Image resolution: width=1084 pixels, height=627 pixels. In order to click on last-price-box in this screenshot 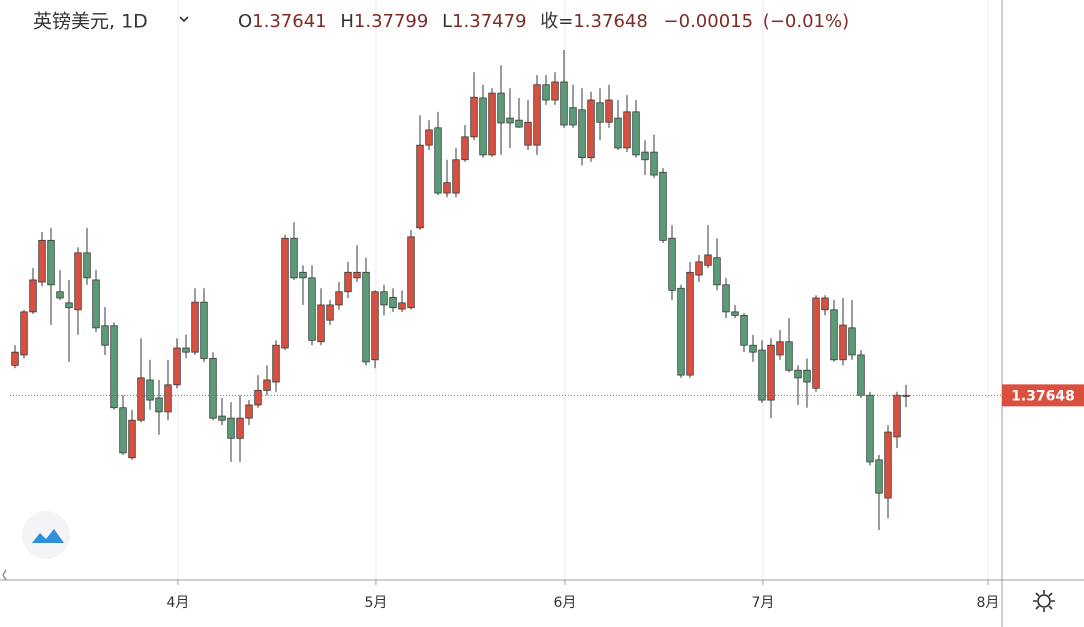, I will do `click(1043, 395)`.